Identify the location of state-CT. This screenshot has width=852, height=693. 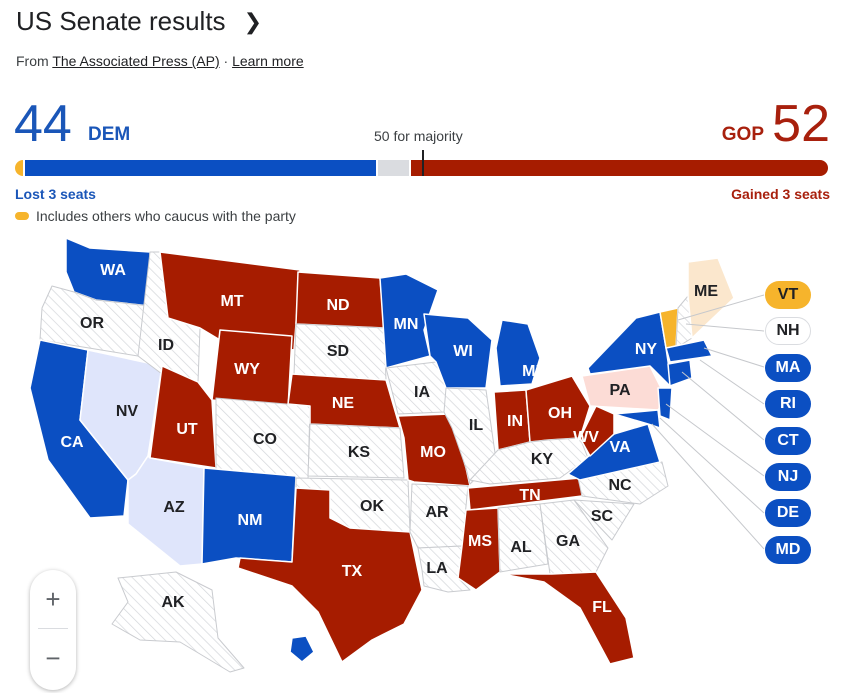
(680, 373).